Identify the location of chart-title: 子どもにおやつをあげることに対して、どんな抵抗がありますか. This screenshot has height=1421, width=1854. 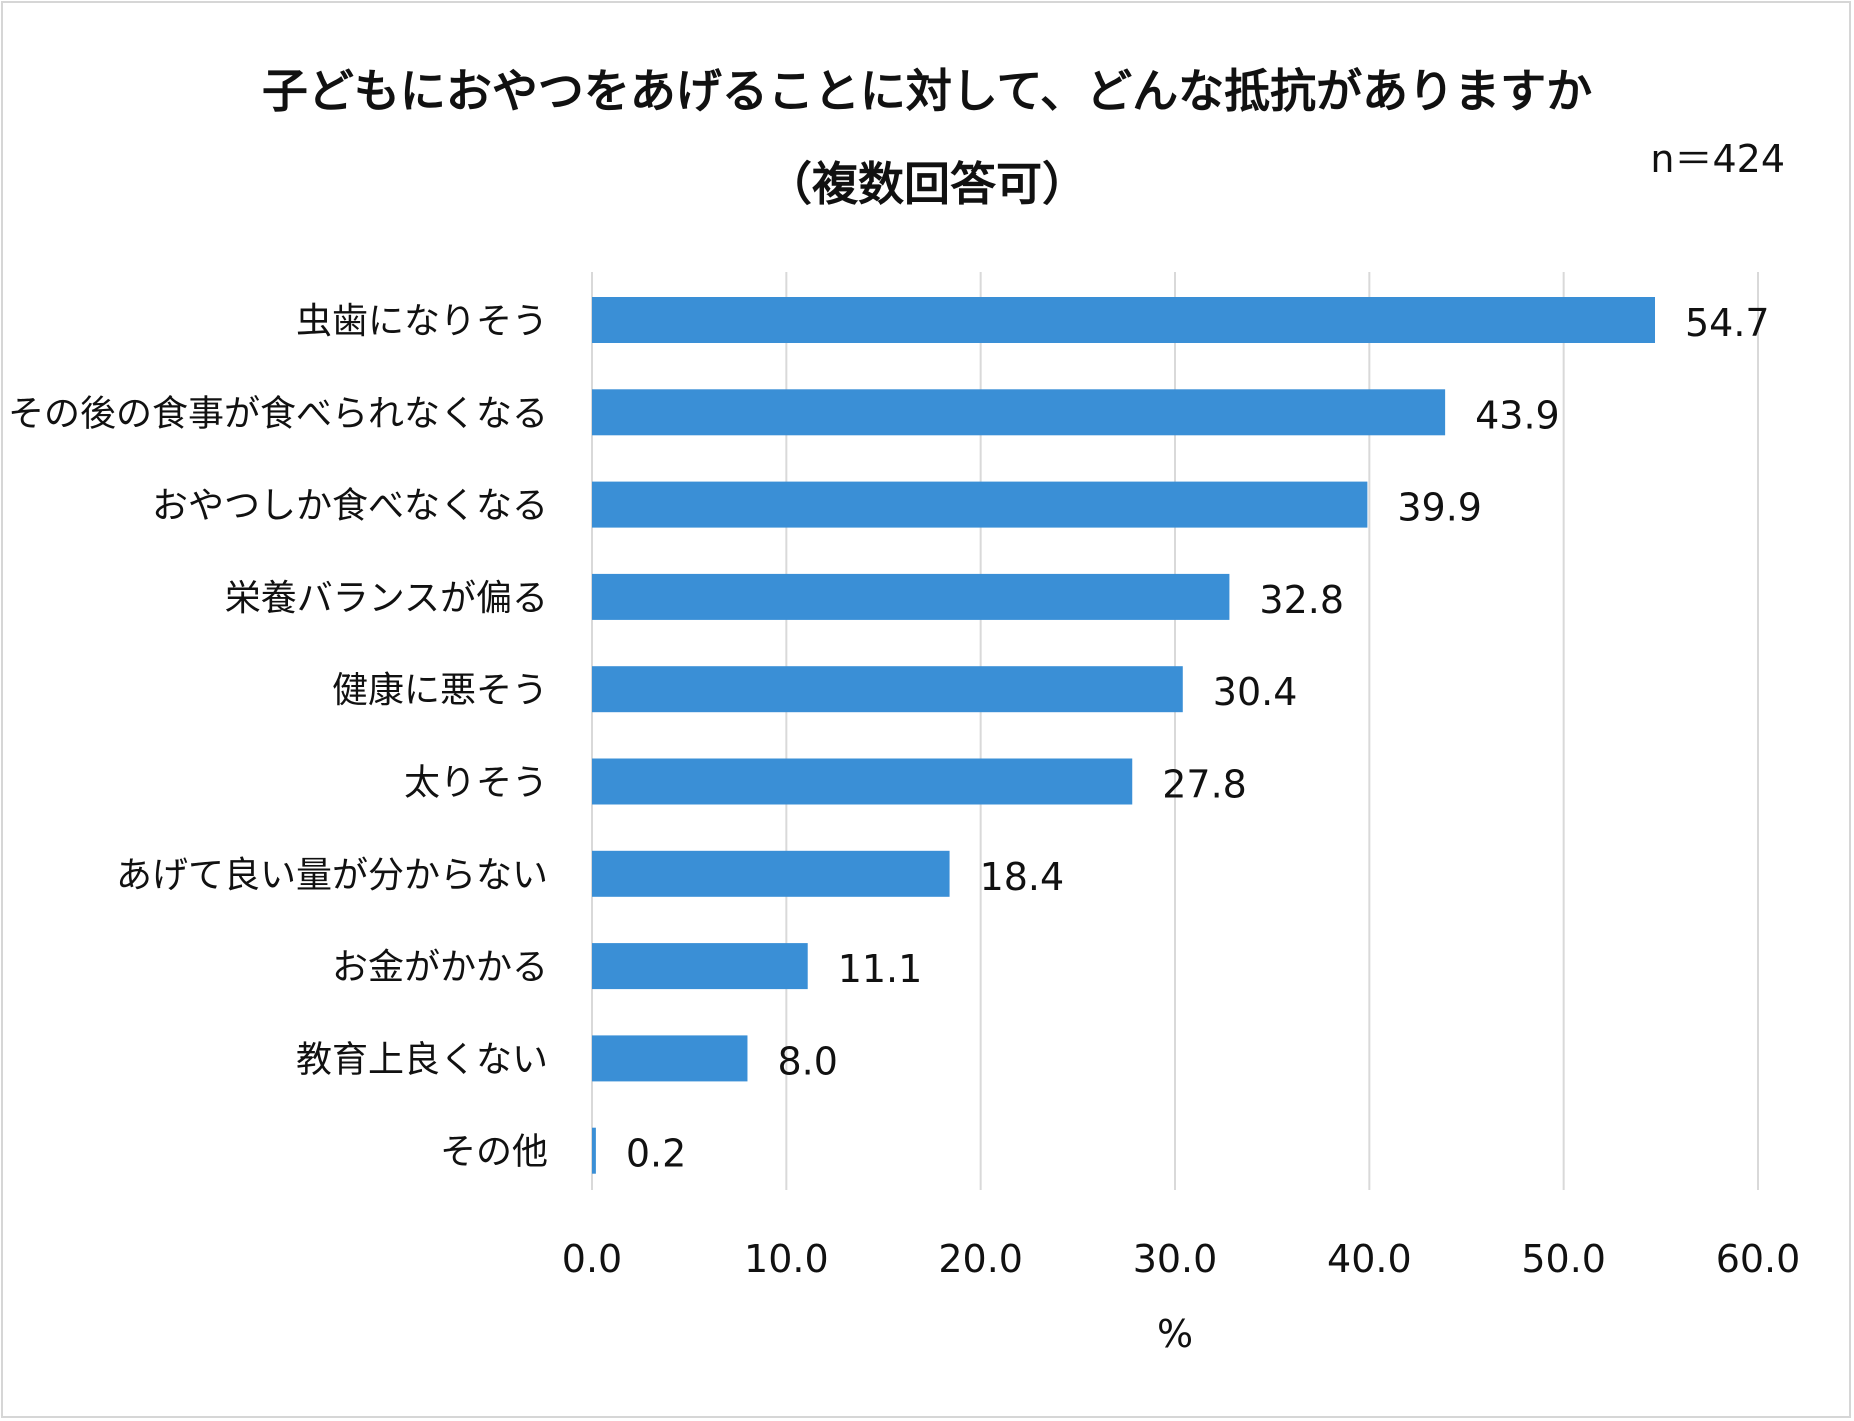
(927, 91).